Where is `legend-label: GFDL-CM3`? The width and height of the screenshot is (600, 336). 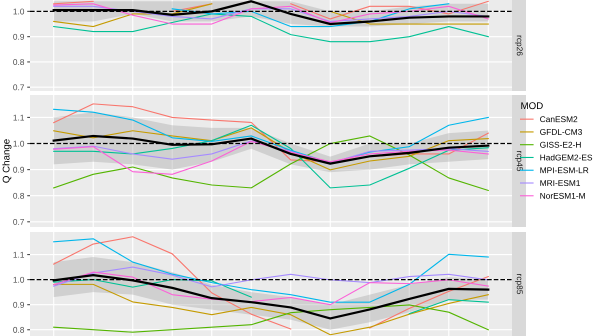
legend-label: GFDL-CM3 is located at coordinates (561, 132).